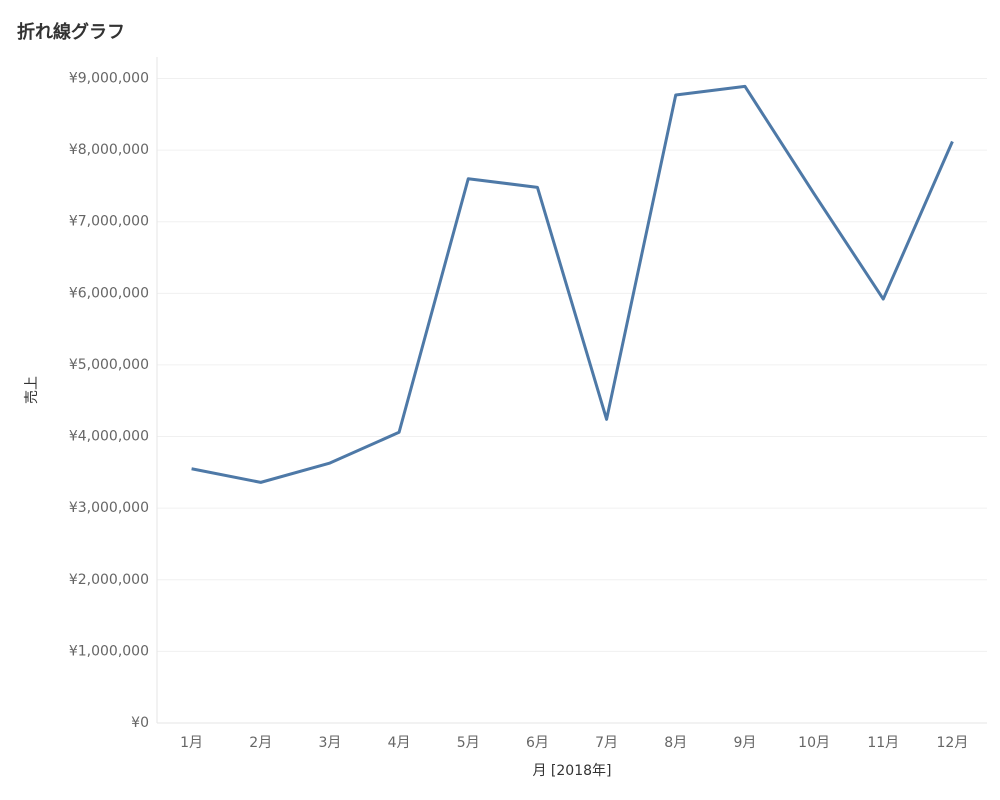 The height and width of the screenshot is (800, 1000). What do you see at coordinates (109, 293) in the screenshot?
I see `y-tick-label: ¥6,000,000` at bounding box center [109, 293].